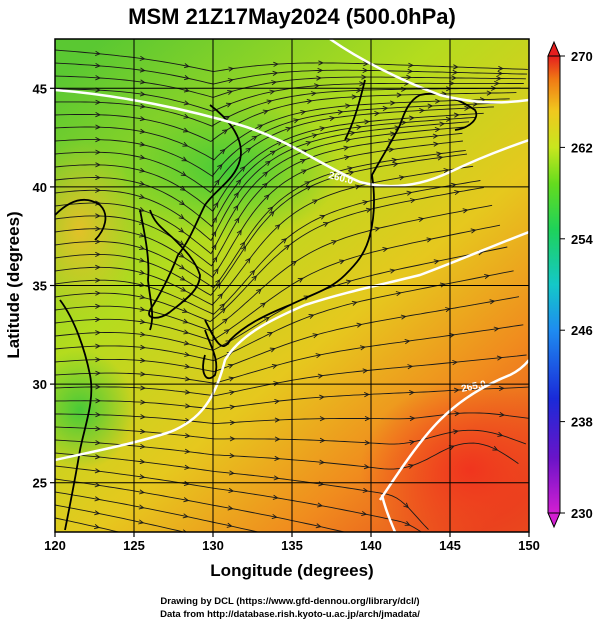 The height and width of the screenshot is (625, 599). What do you see at coordinates (582, 147) in the screenshot?
I see `colorbar-label: 262` at bounding box center [582, 147].